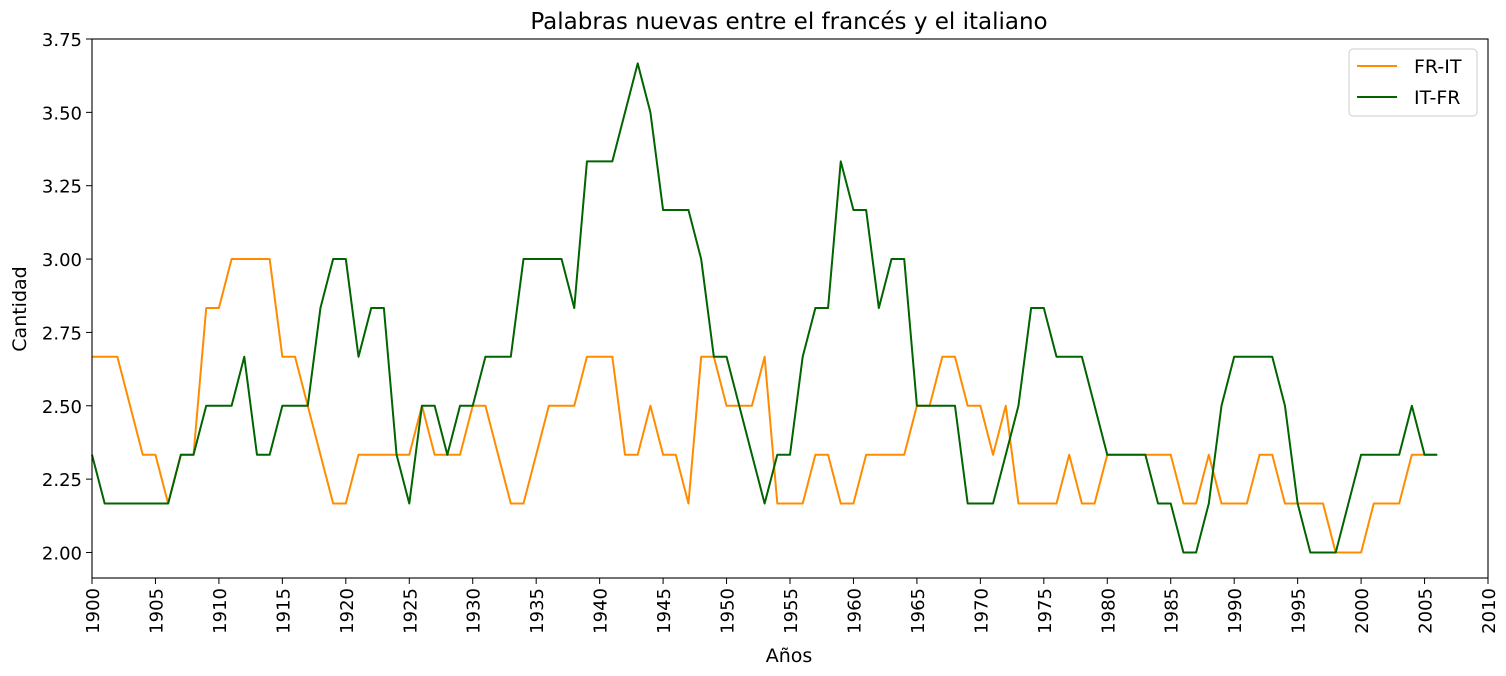  Describe the element at coordinates (918, 611) in the screenshot. I see `x-tick-label-1965: 1965` at that location.